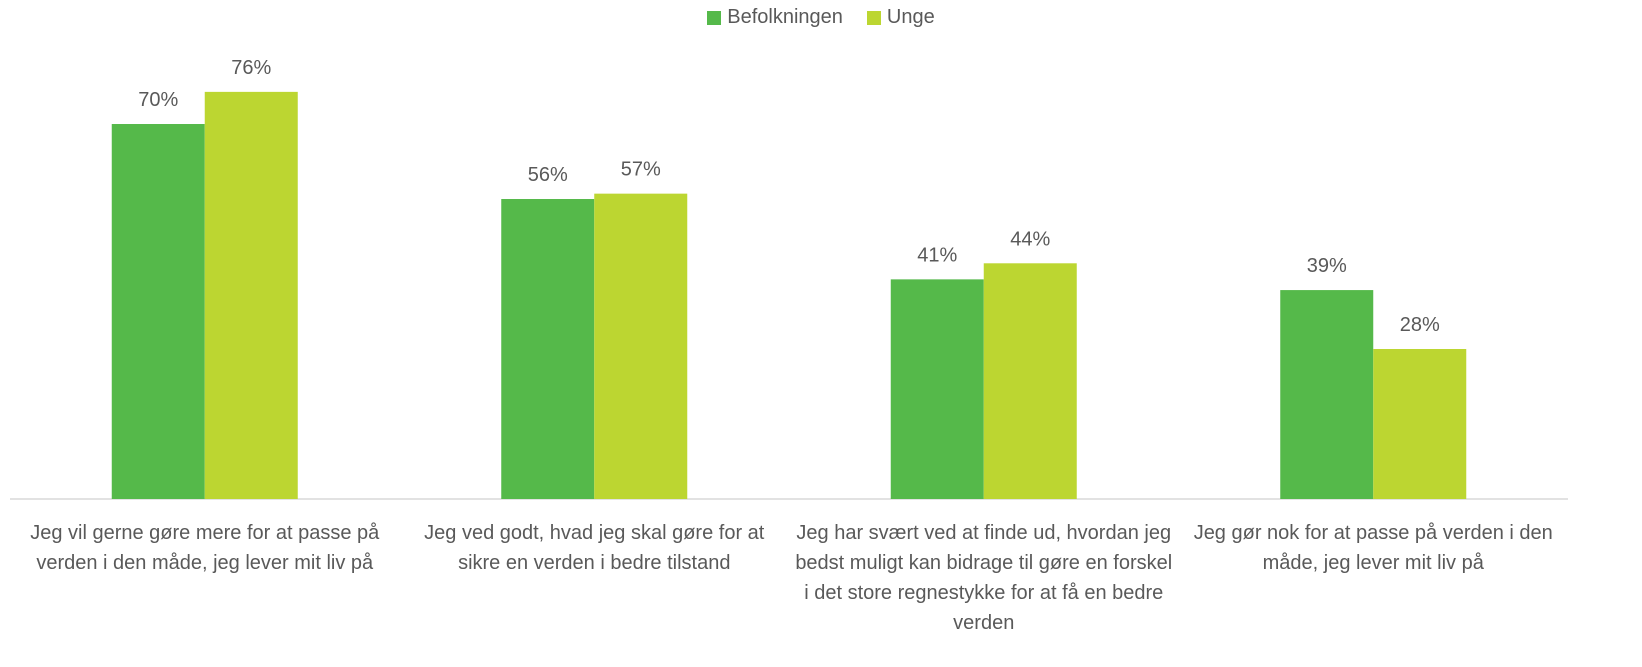 The width and height of the screenshot is (1642, 667). What do you see at coordinates (785, 17) in the screenshot?
I see `legend-label: Befolkningen` at bounding box center [785, 17].